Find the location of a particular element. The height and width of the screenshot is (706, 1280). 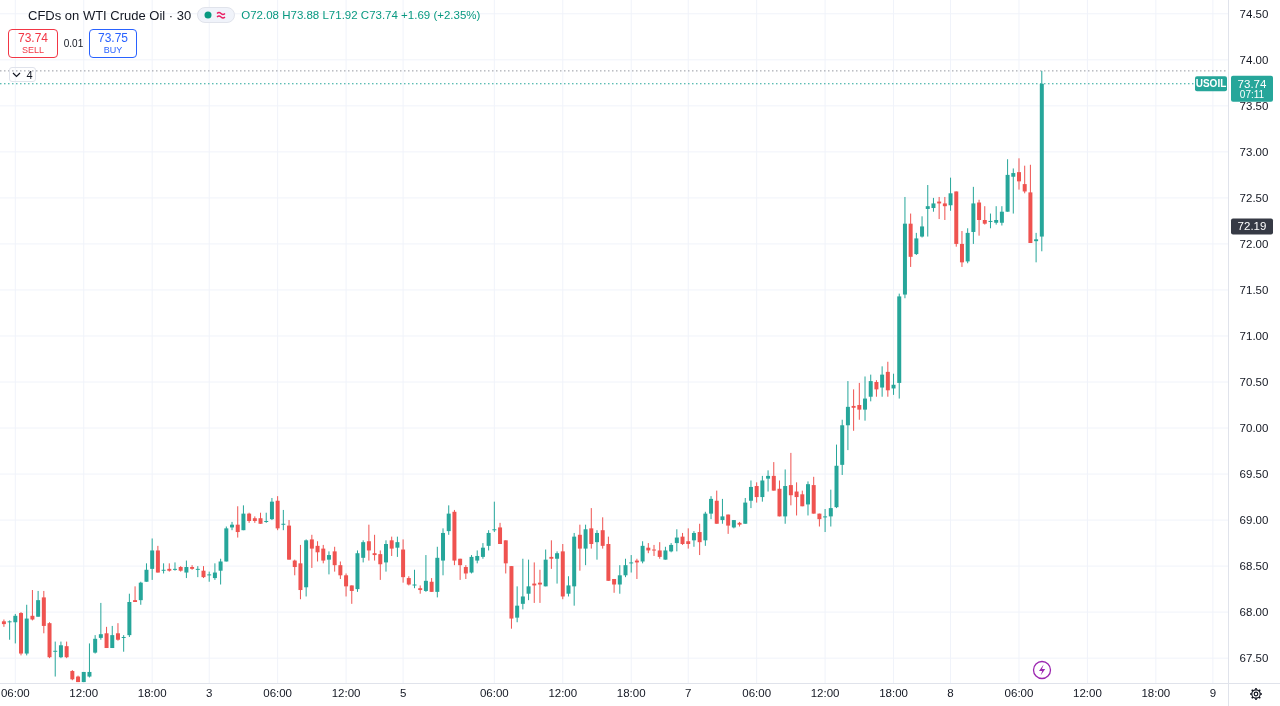

y-tick-label: 67.50 is located at coordinates (1254, 658).